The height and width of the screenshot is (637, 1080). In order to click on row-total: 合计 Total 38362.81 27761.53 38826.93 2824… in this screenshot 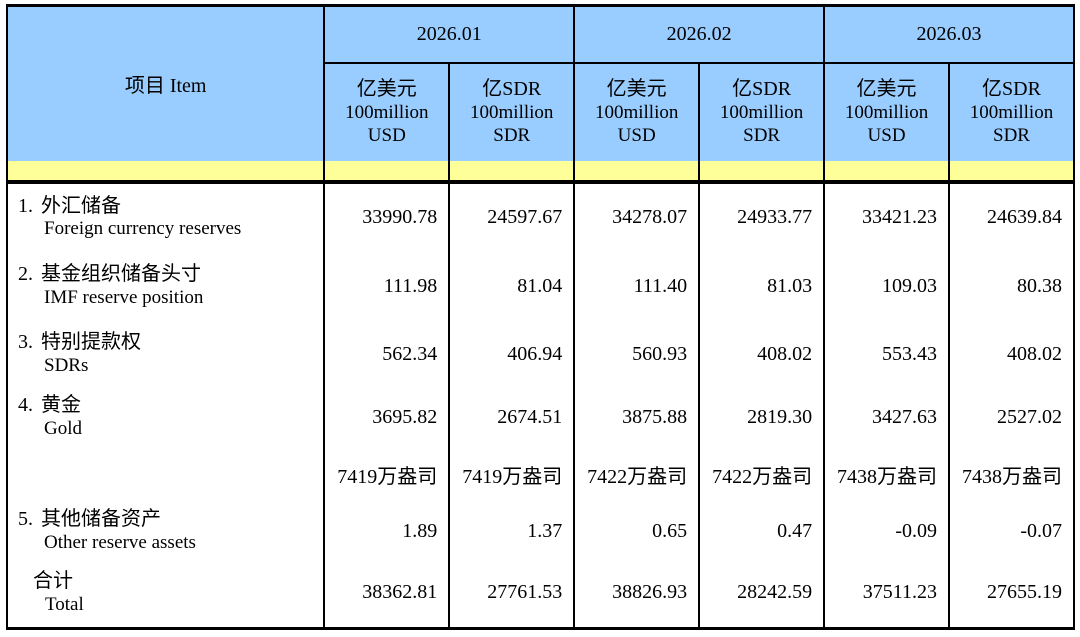, I will do `click(540, 593)`.